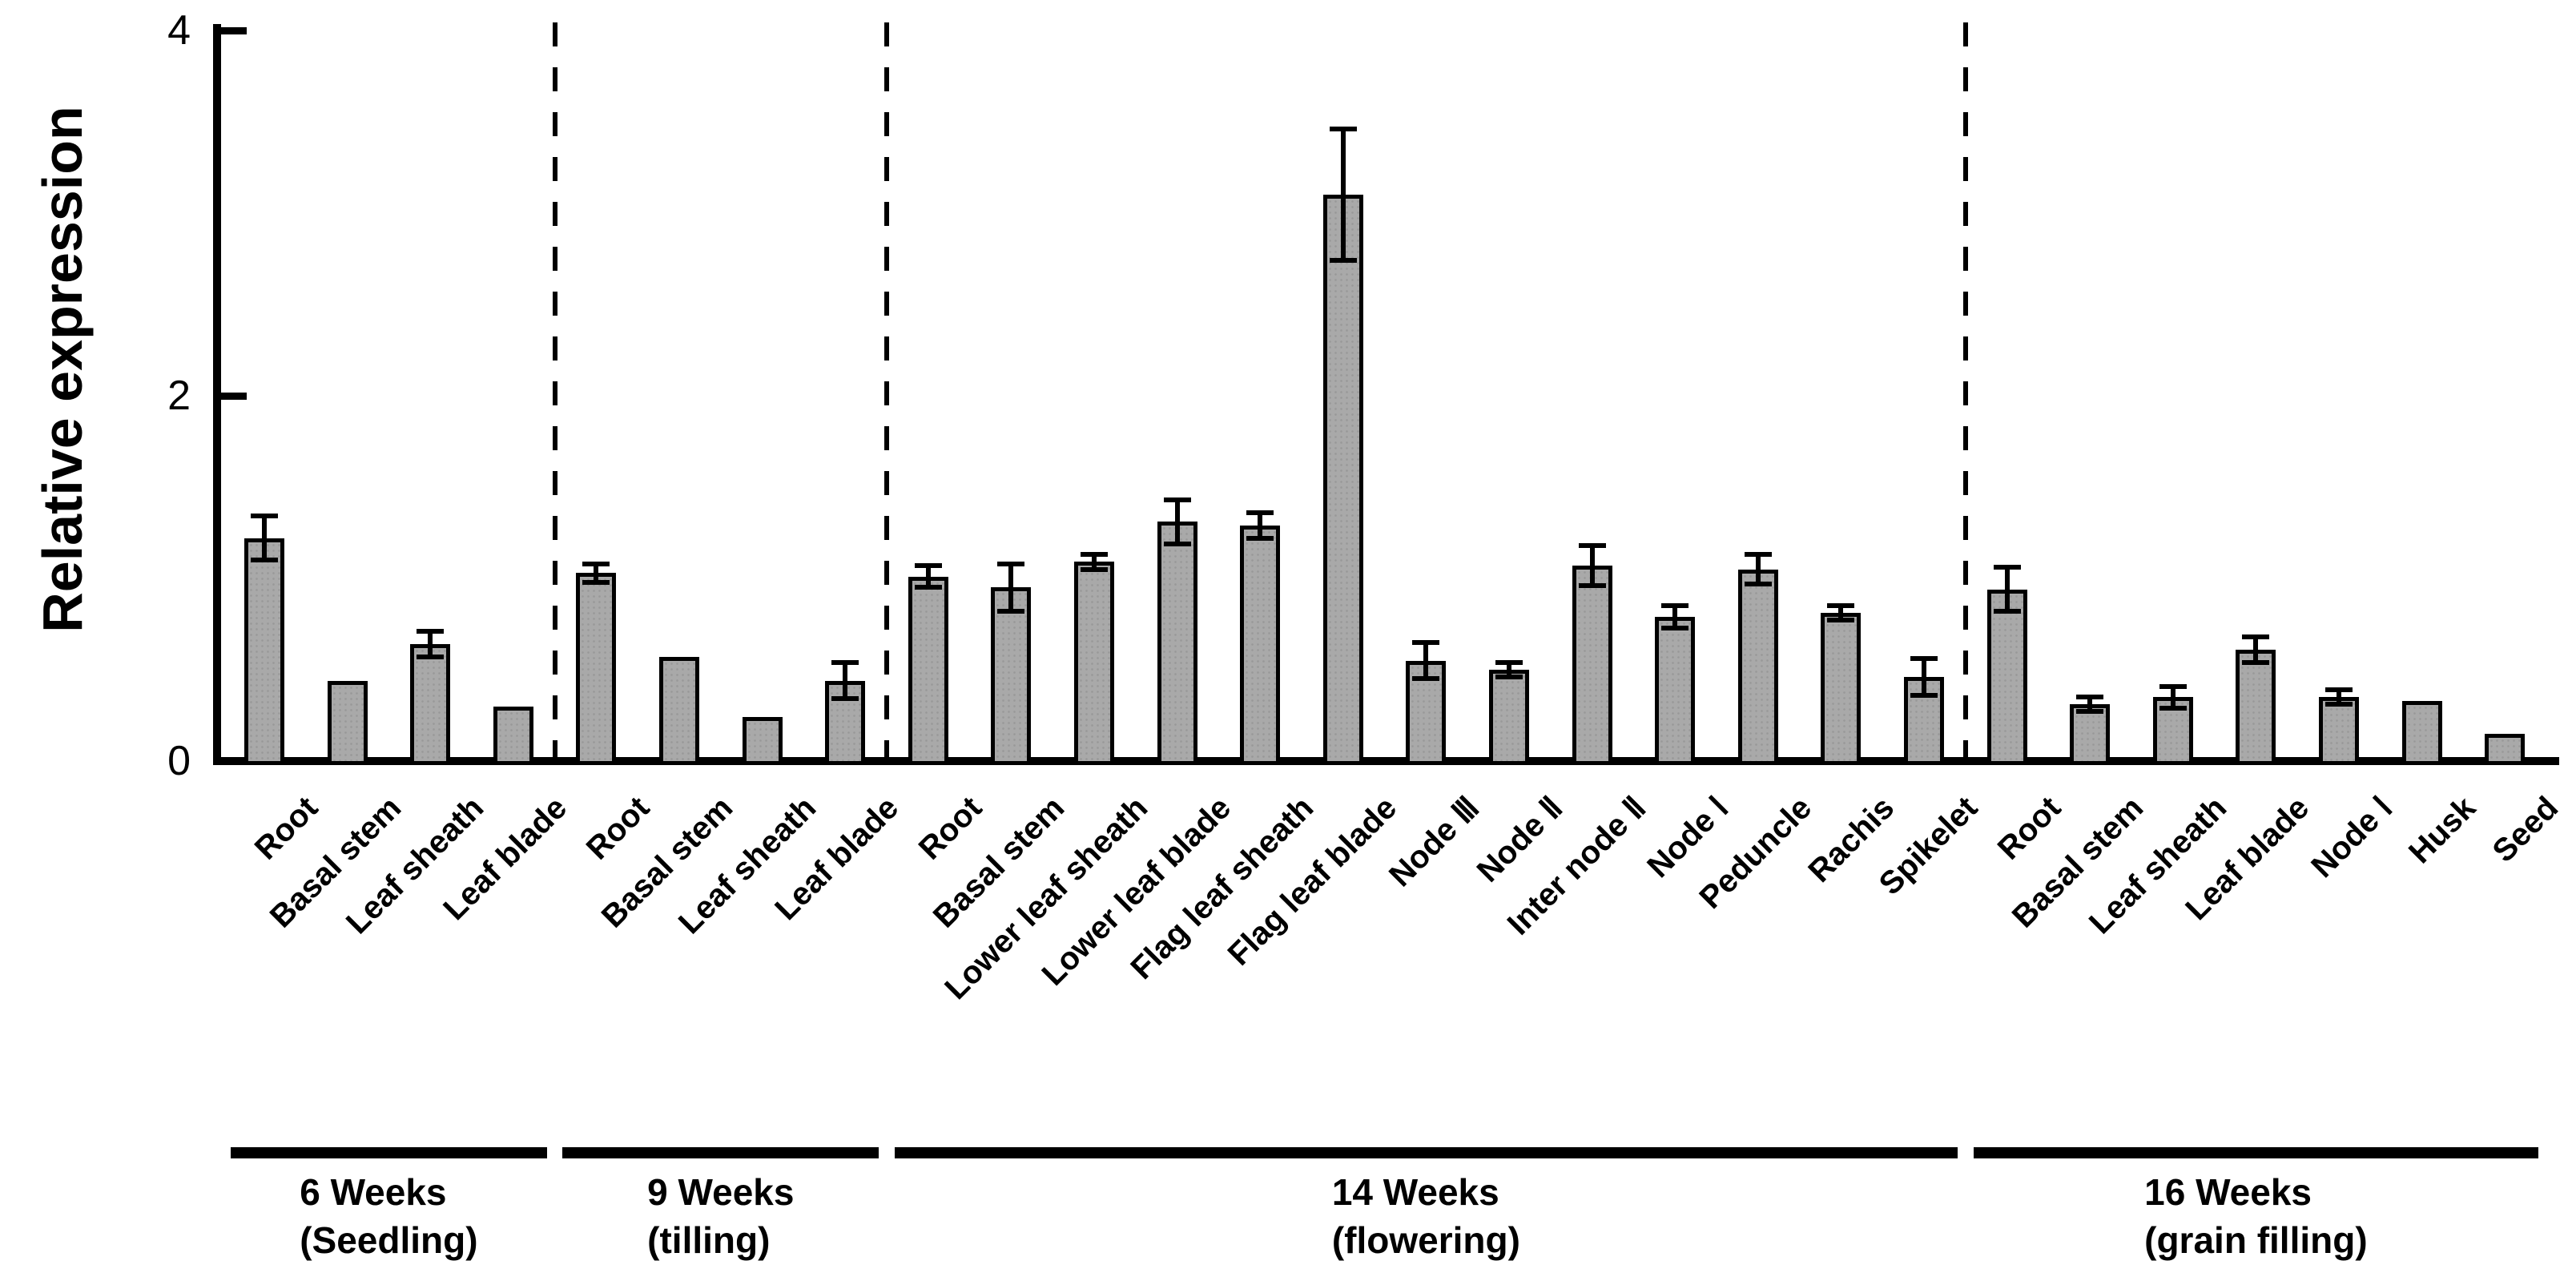 This screenshot has width=2576, height=1285. What do you see at coordinates (389, 1216) in the screenshot?
I see `stage-label-1: 6 Weeks (Seedling)` at bounding box center [389, 1216].